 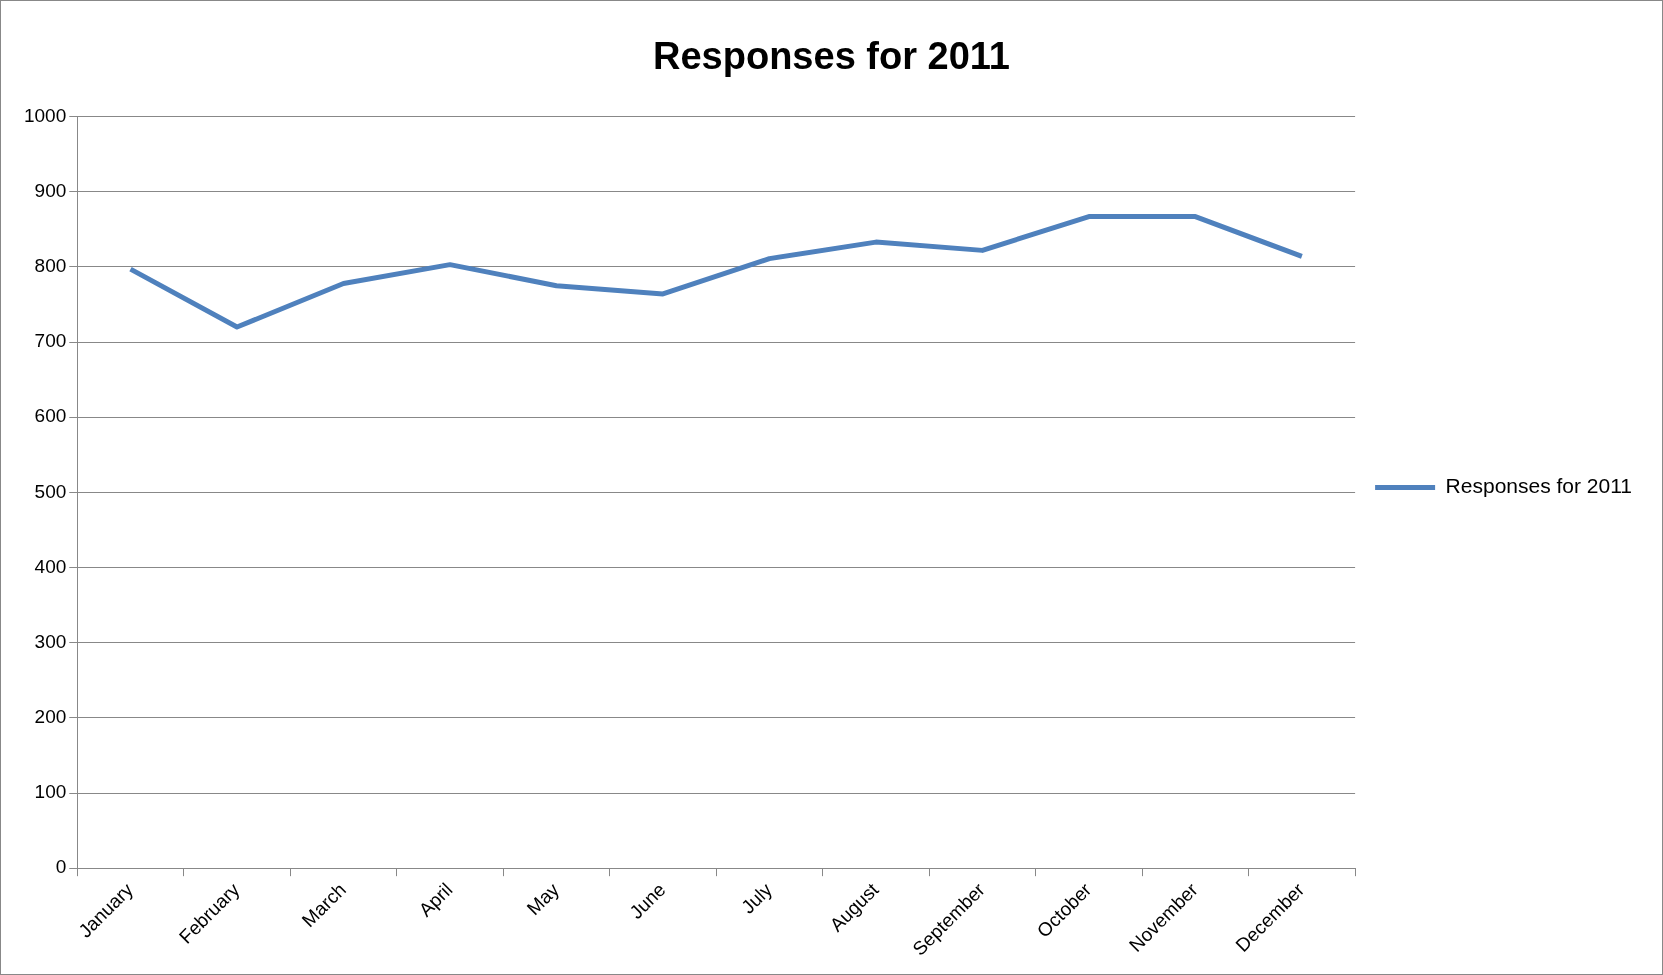 What do you see at coordinates (543, 899) in the screenshot?
I see `x-tick-label: May` at bounding box center [543, 899].